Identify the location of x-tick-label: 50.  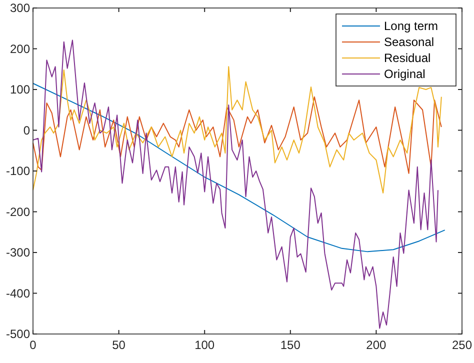
(119, 345).